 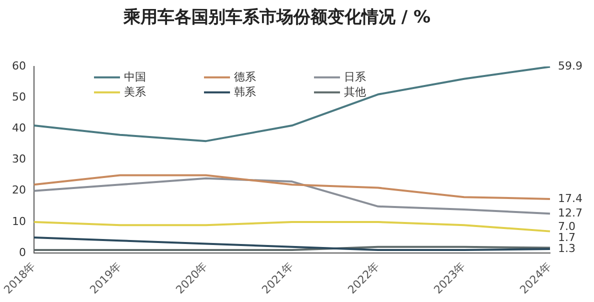 I want to click on legend-label: 日系, so click(x=355, y=77).